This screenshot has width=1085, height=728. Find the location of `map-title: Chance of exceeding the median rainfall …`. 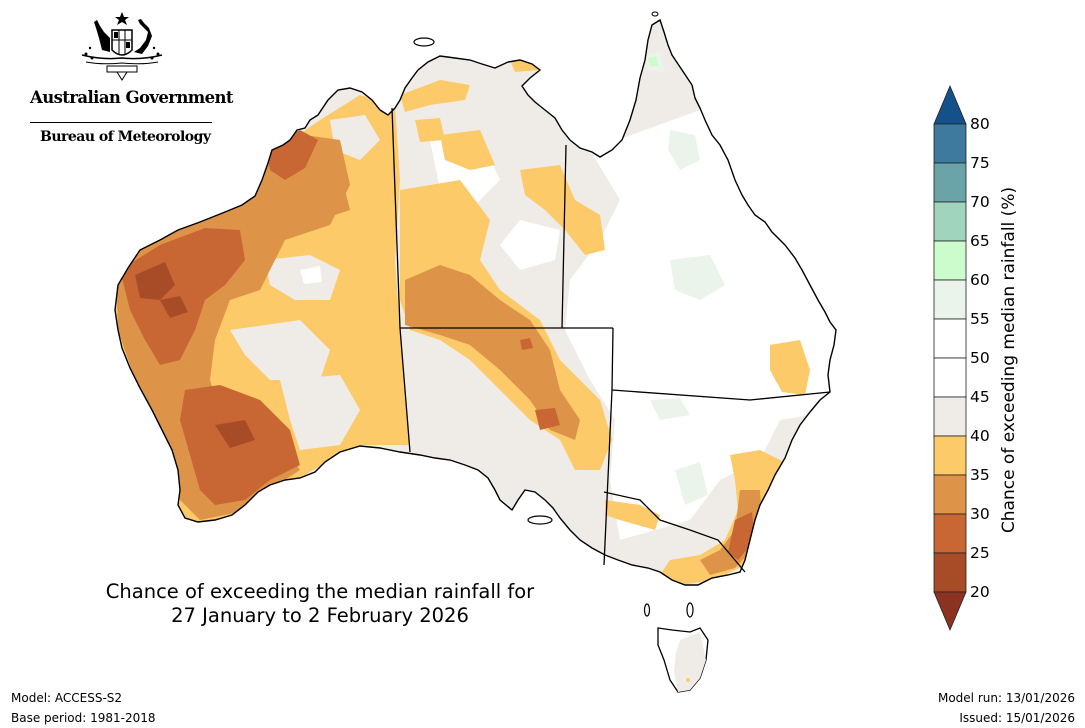

map-title: Chance of exceeding the median rainfall … is located at coordinates (320, 604).